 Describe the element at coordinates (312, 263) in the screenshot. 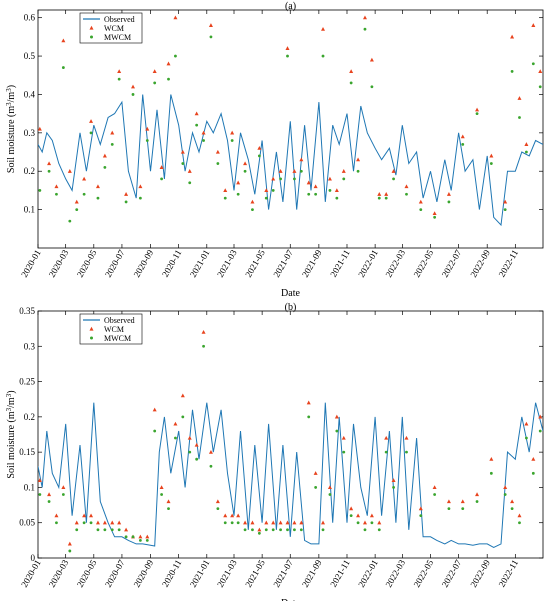

I see `x-tick-label: 2021-09` at that location.